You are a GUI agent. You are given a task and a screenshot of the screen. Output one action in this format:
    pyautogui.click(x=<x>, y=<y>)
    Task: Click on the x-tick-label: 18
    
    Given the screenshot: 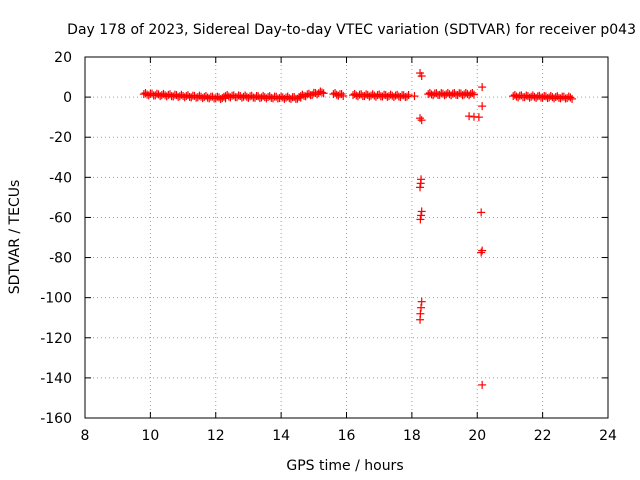 What is the action you would take?
    pyautogui.click(x=412, y=436)
    